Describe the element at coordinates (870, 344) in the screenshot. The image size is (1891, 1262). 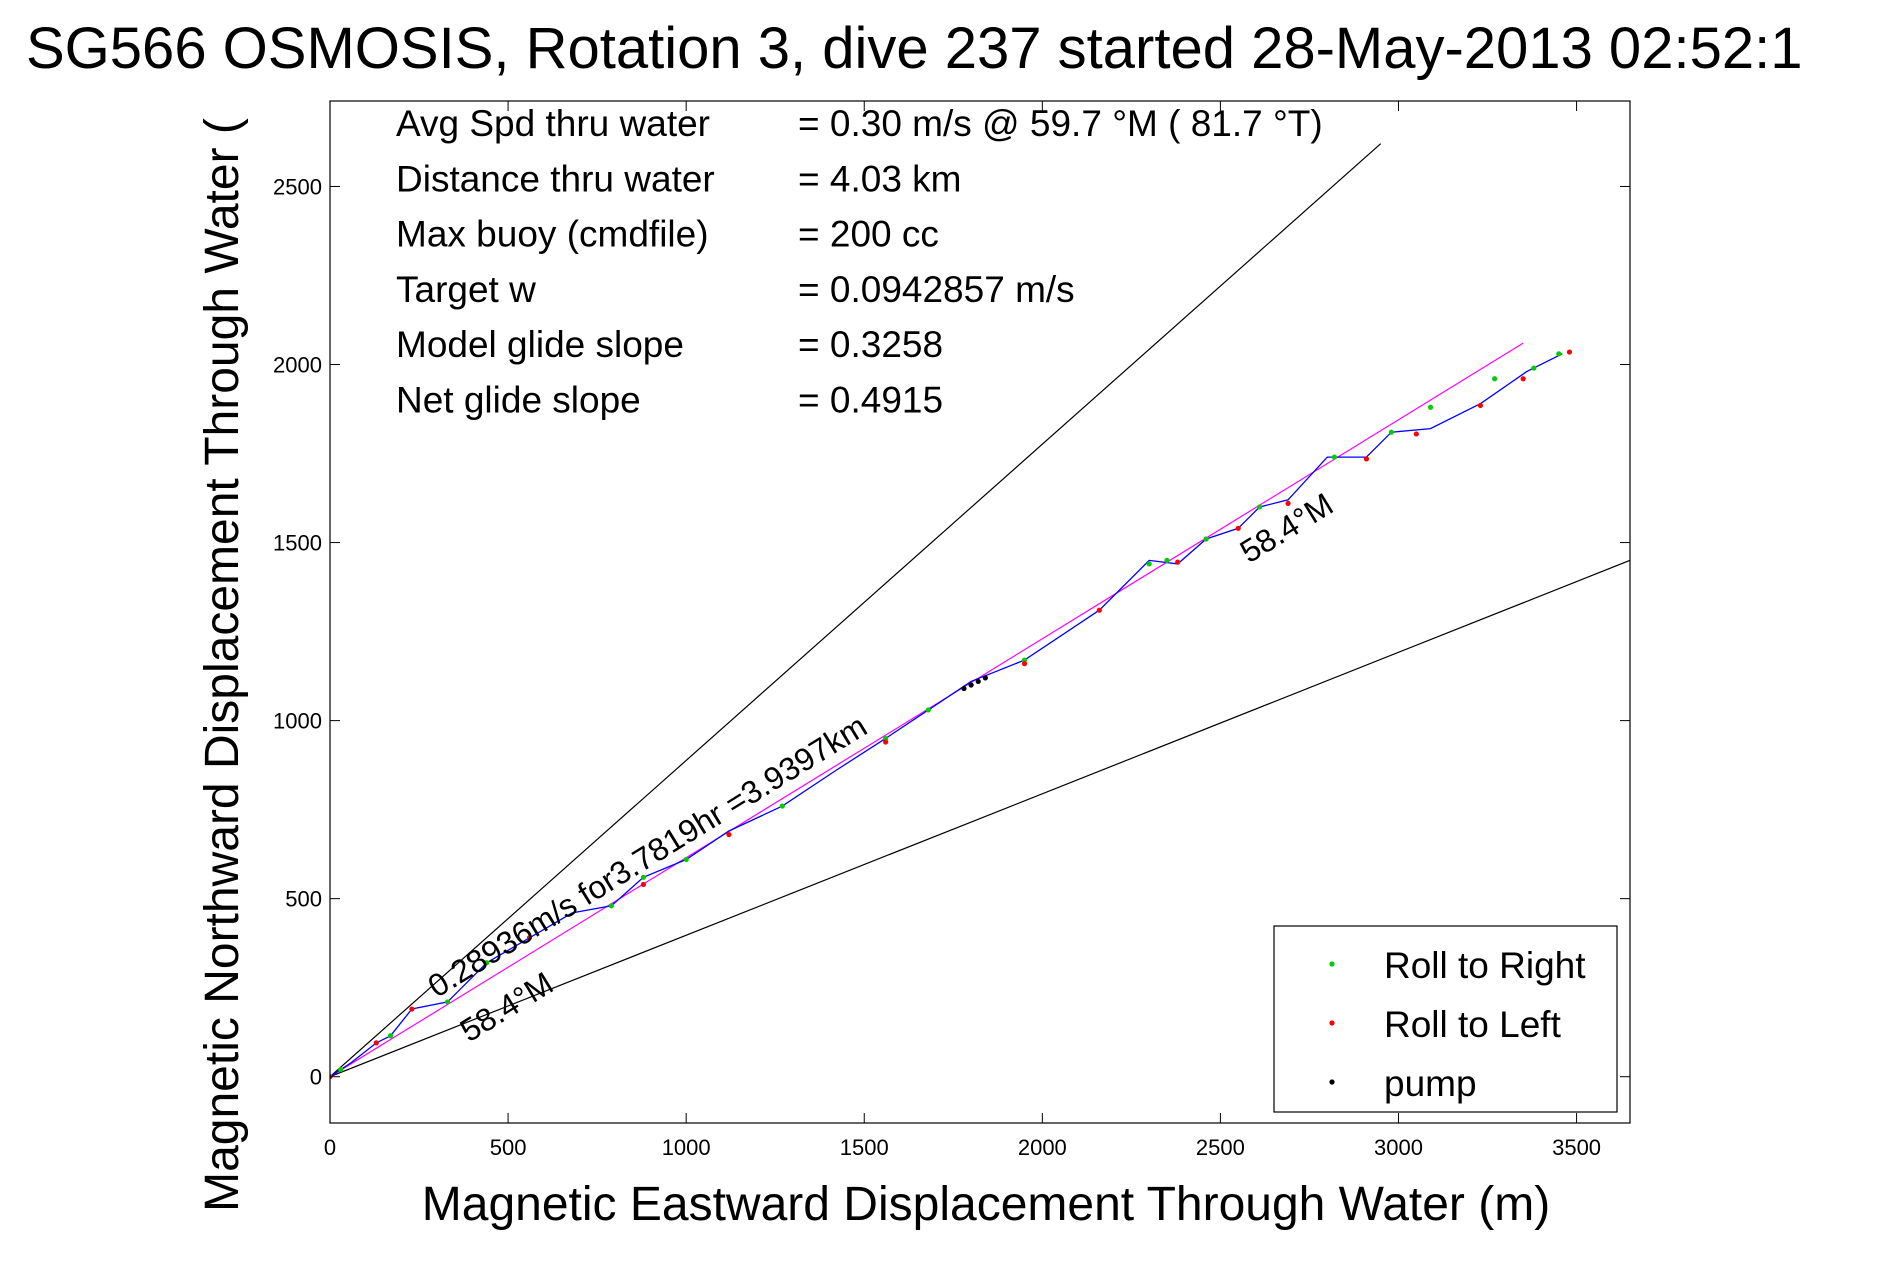
I see `info-value: = 0.3258` at that location.